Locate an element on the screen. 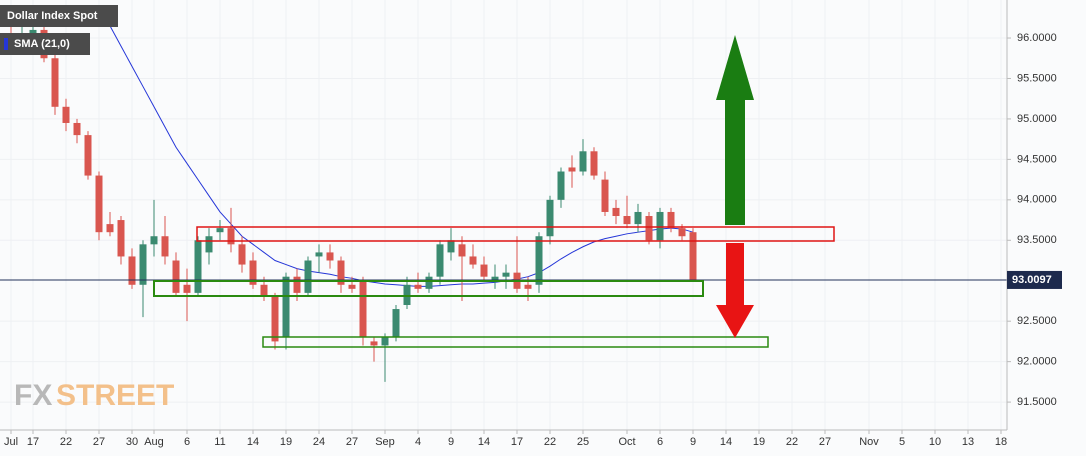  x-tick-label: 25 is located at coordinates (583, 442).